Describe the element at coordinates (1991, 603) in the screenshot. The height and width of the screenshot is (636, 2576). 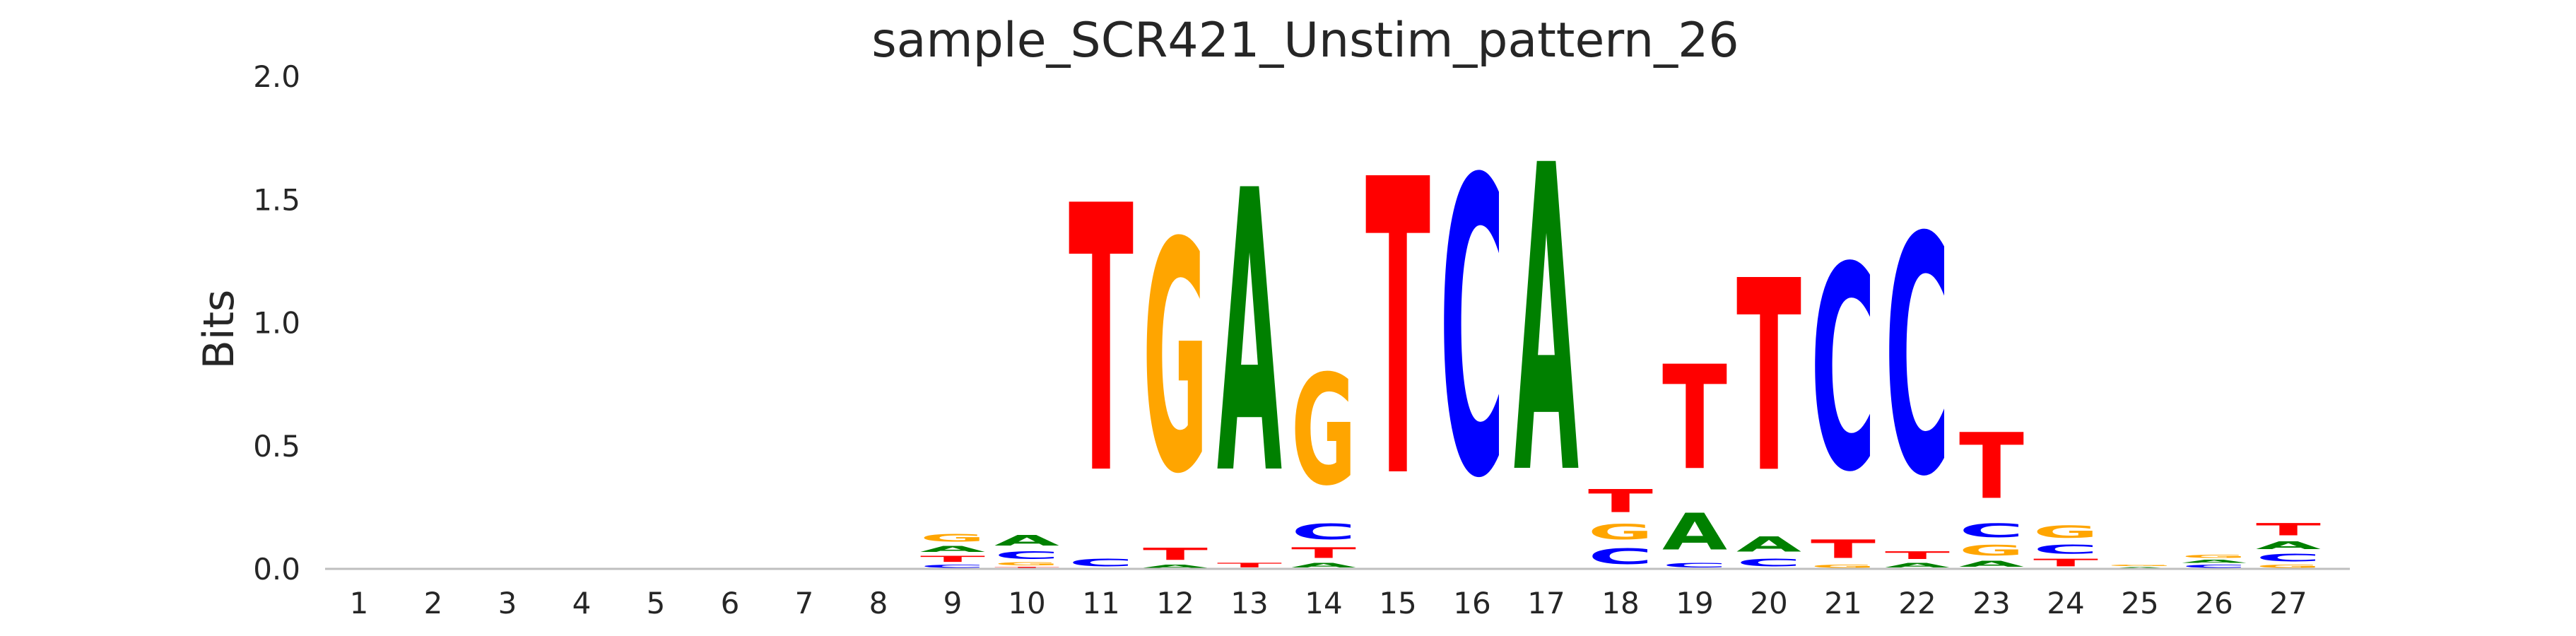
I see `x-tick-label: 23` at that location.